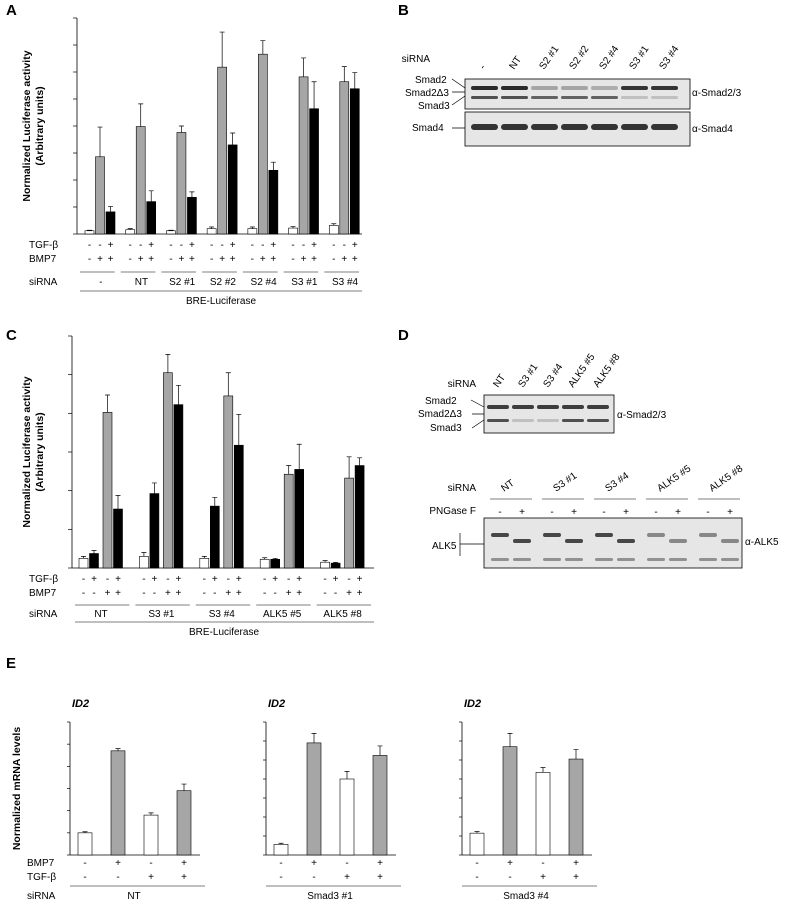 This screenshot has width=792, height=902. Describe the element at coordinates (543, 770) in the screenshot. I see `chart-e3-error-bar` at that location.